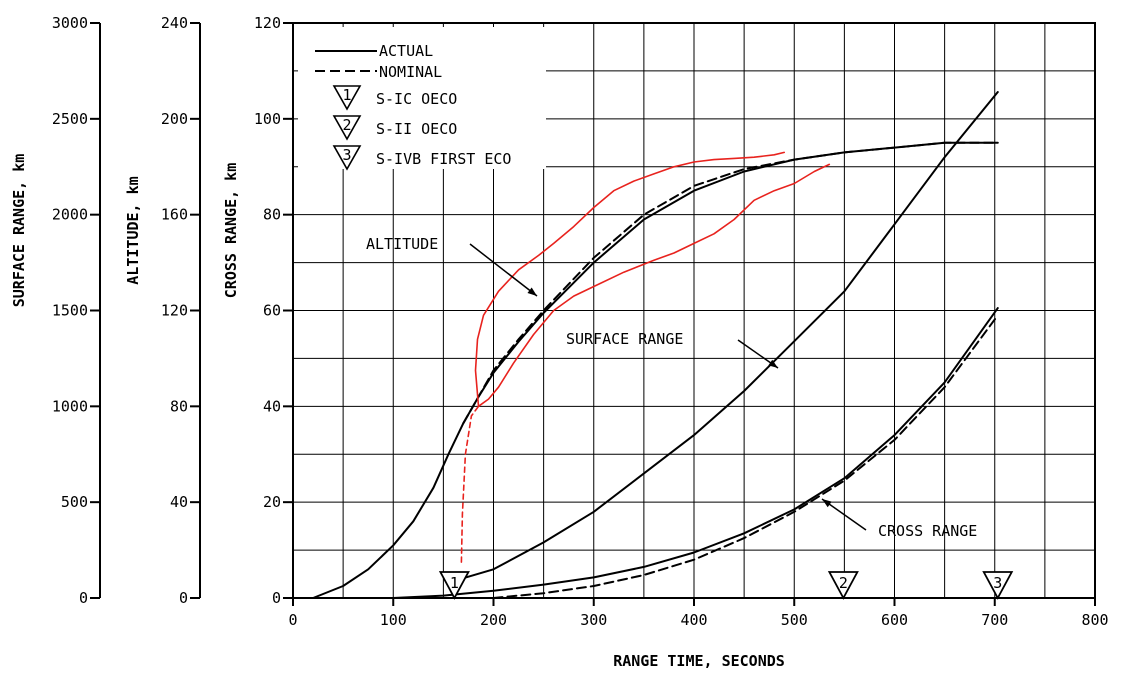  I want to click on altitude-axis-title: ALTITUDE, km, so click(133, 230).